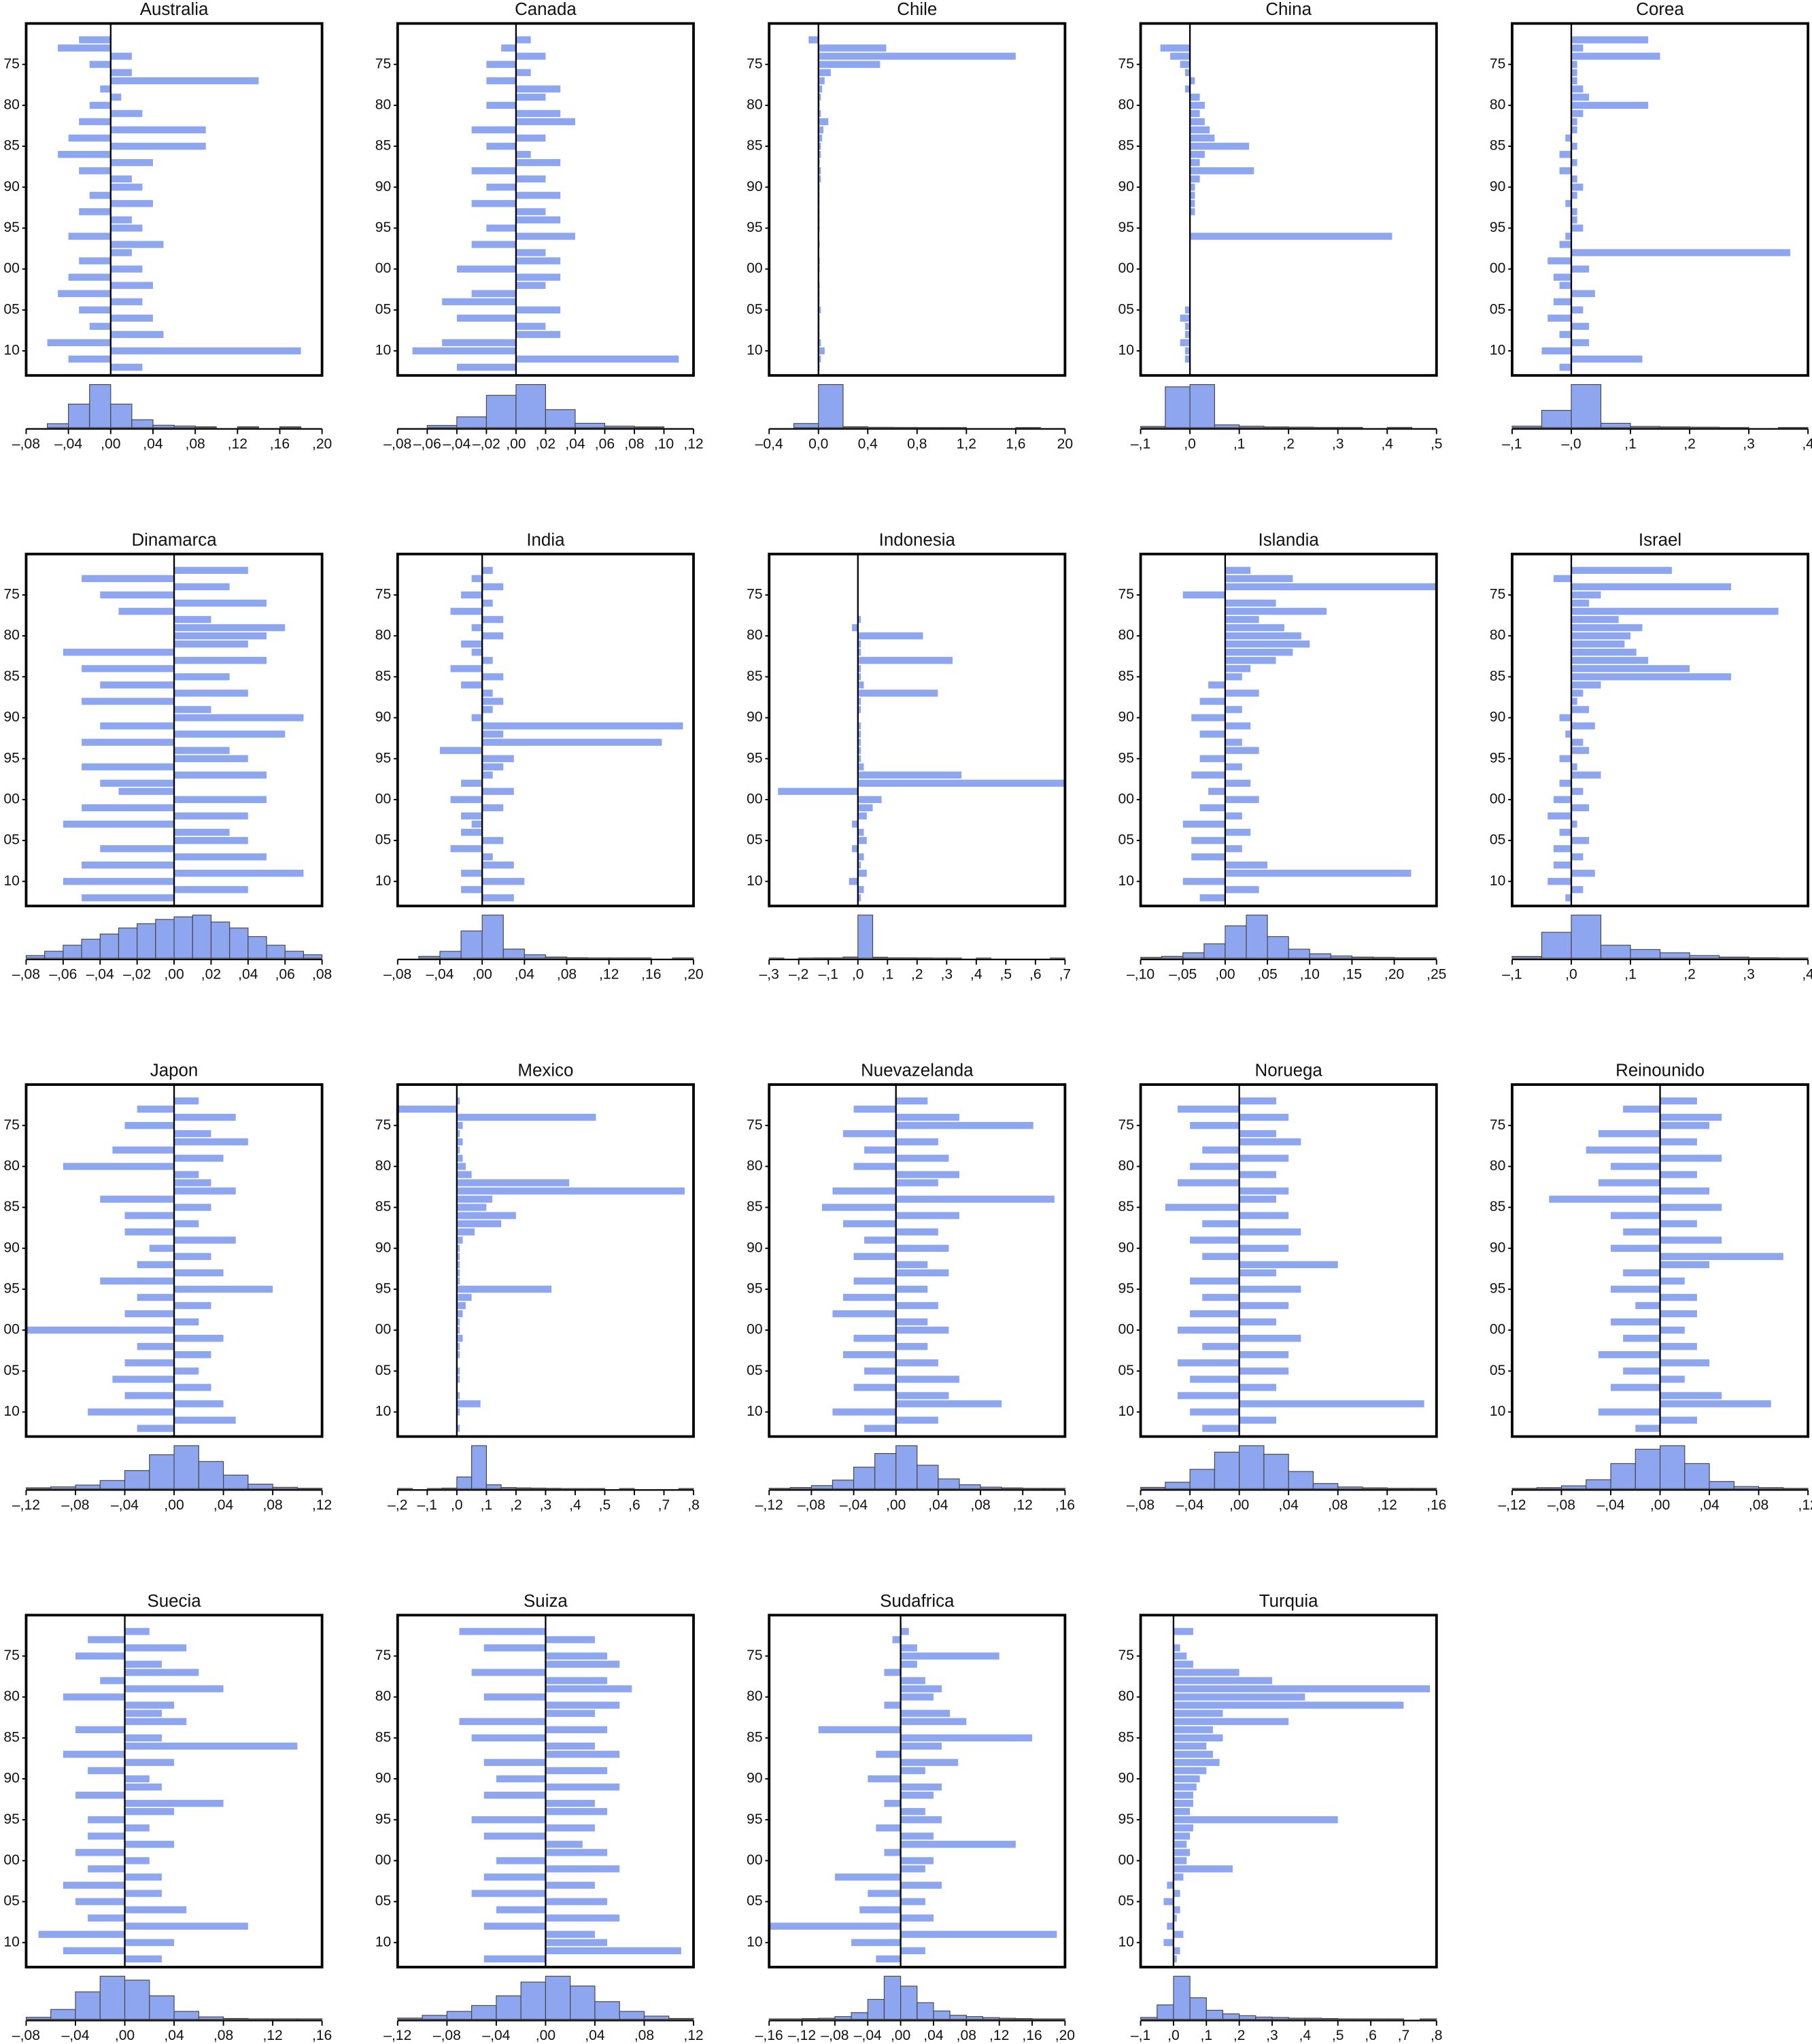  Describe the element at coordinates (11, 1941) in the screenshot. I see `y-tick-label: 10` at that location.